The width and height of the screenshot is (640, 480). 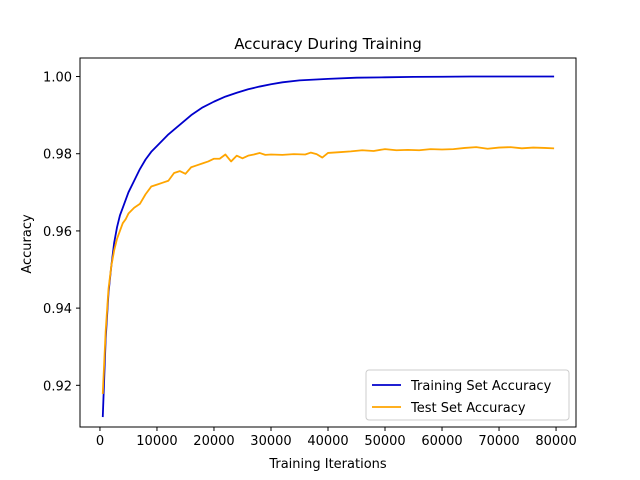 I want to click on y-tick-label: 0.94, so click(x=57, y=309).